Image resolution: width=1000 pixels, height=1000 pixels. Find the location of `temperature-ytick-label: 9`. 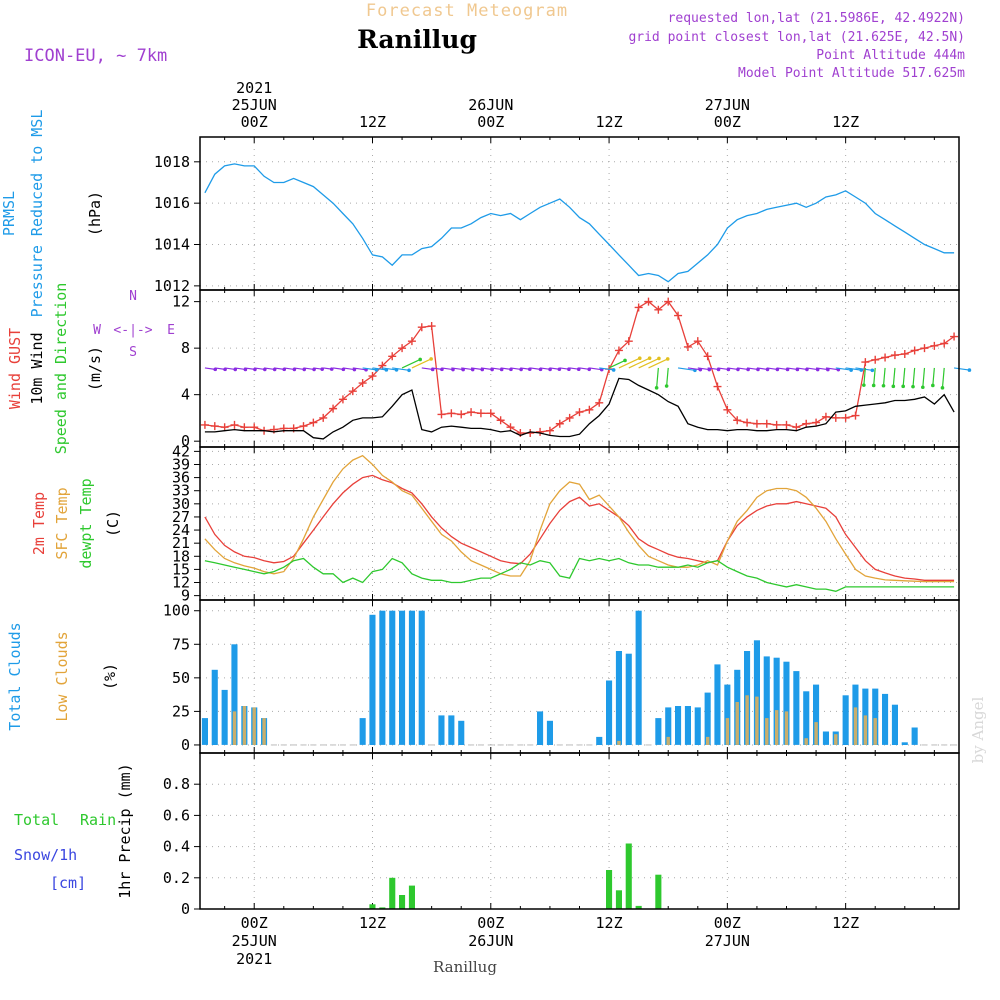

temperature-ytick-label: 9 is located at coordinates (185, 596).